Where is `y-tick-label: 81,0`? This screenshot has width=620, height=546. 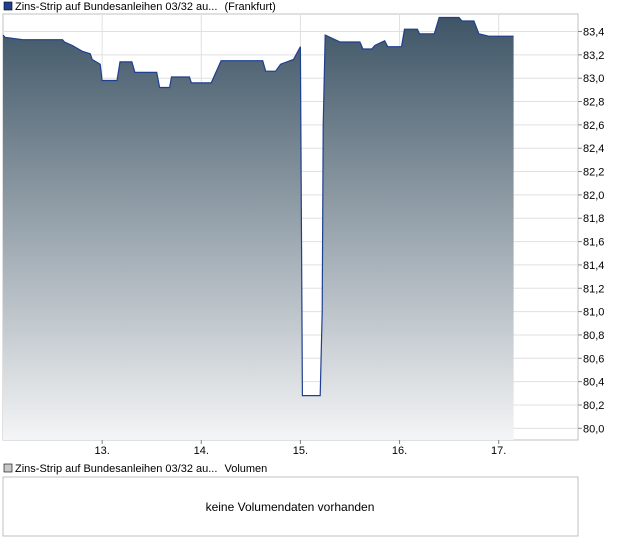 y-tick-label: 81,0 is located at coordinates (593, 313).